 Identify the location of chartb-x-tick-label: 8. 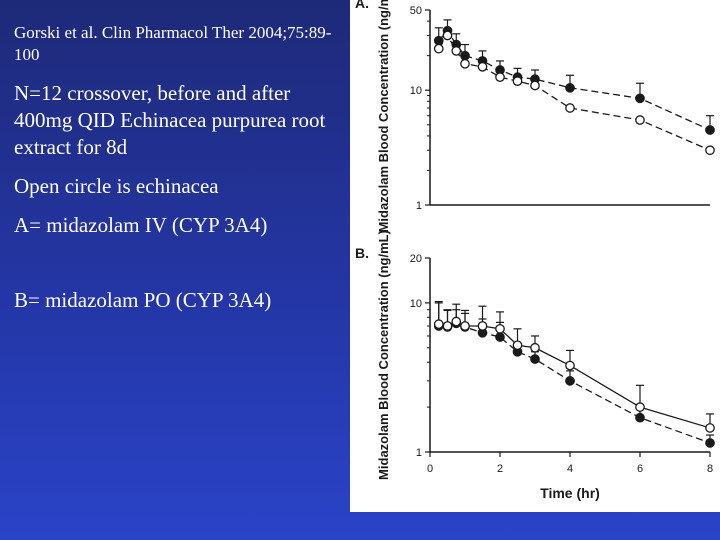
(710, 469).